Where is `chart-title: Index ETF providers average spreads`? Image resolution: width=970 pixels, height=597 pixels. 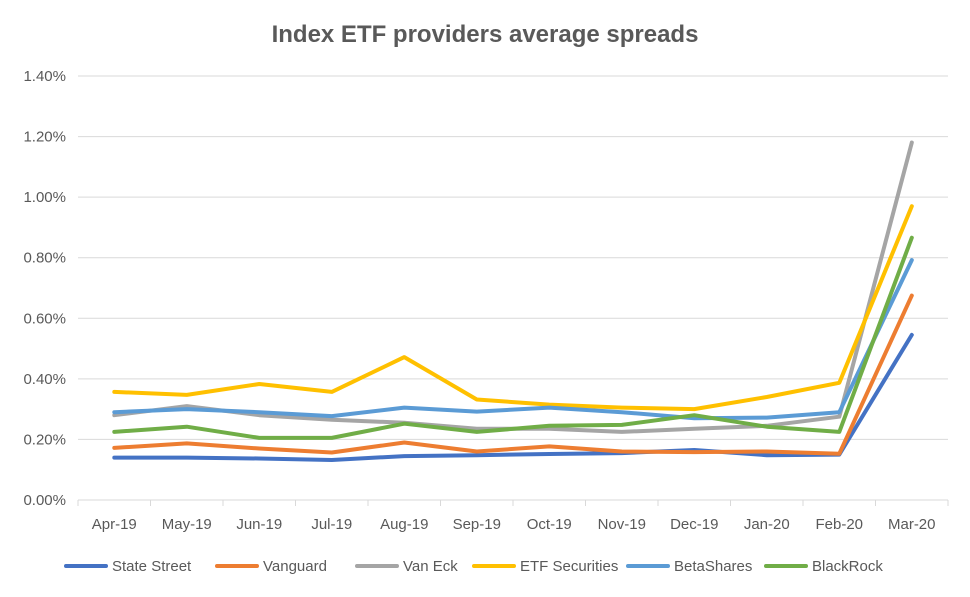
chart-title: Index ETF providers average spreads is located at coordinates (485, 34).